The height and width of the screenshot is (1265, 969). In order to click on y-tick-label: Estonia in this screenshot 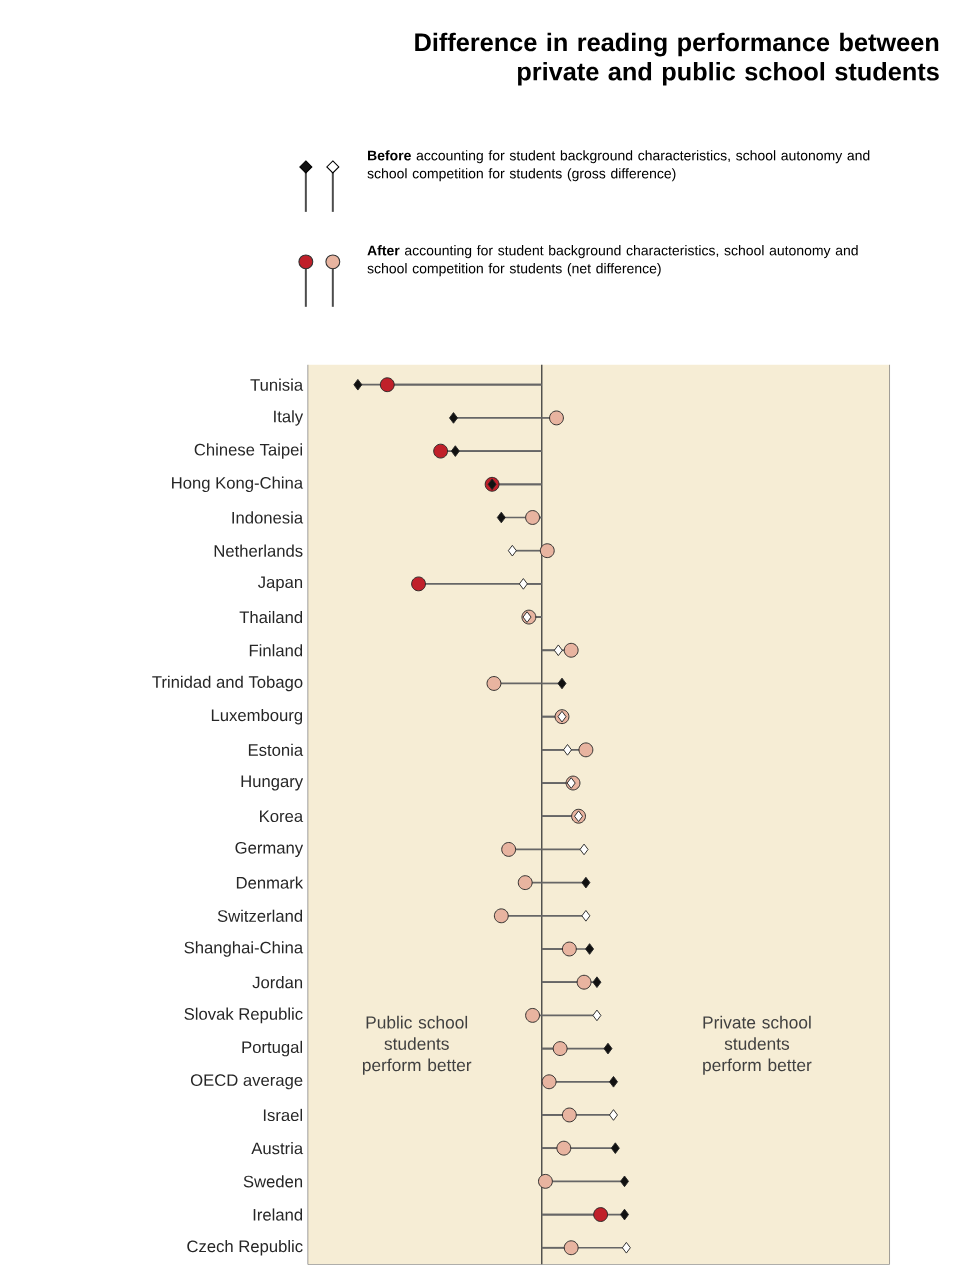, I will do `click(275, 749)`.